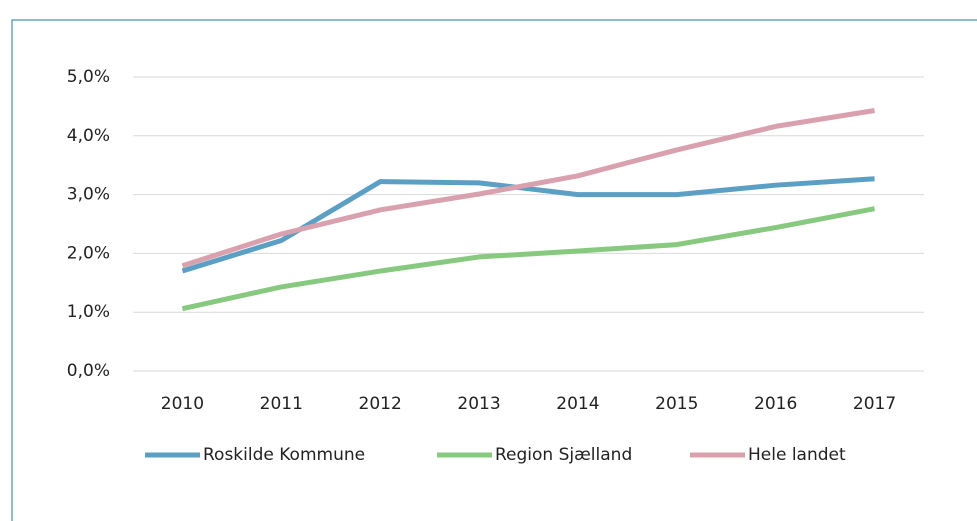  Describe the element at coordinates (281, 404) in the screenshot. I see `x-tick-label: 2011` at that location.